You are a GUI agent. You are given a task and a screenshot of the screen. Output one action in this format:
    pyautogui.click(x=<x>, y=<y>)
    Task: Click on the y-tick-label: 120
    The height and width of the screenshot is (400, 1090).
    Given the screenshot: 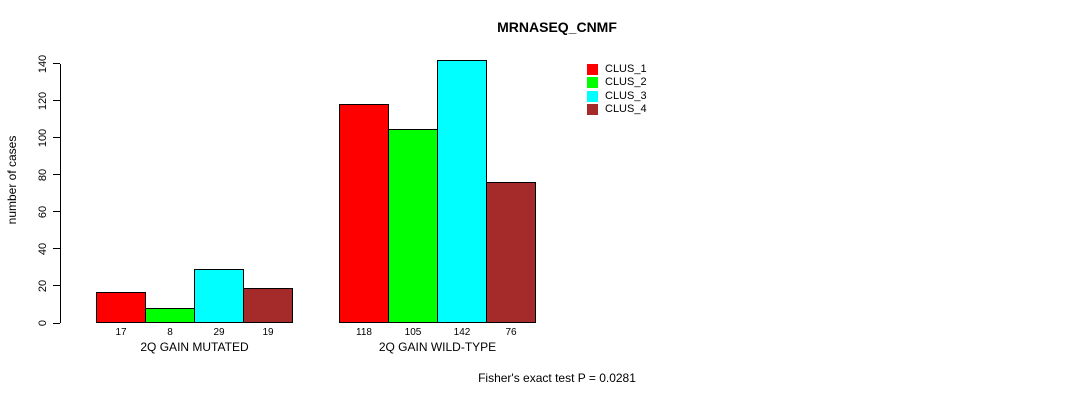 What is the action you would take?
    pyautogui.click(x=43, y=100)
    